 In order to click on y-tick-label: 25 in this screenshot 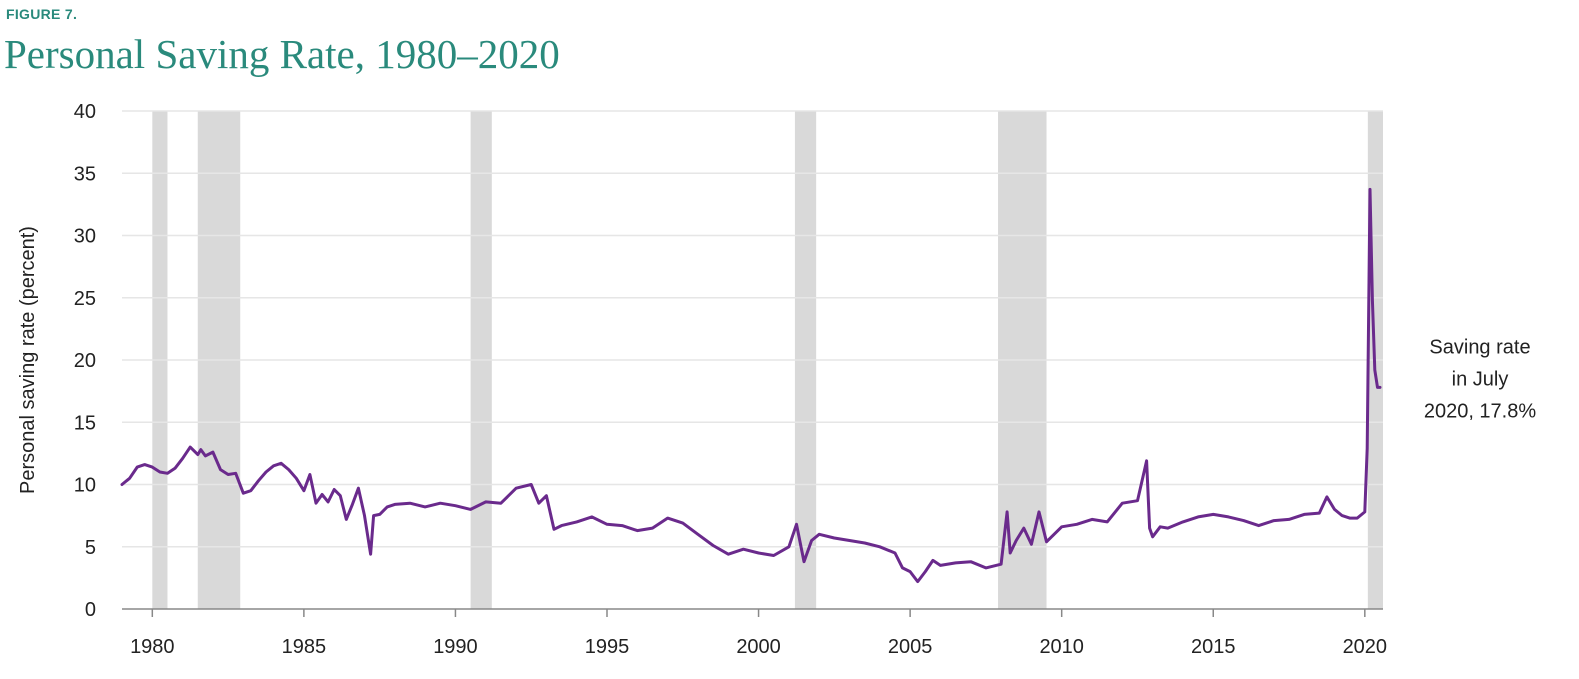, I will do `click(85, 299)`.